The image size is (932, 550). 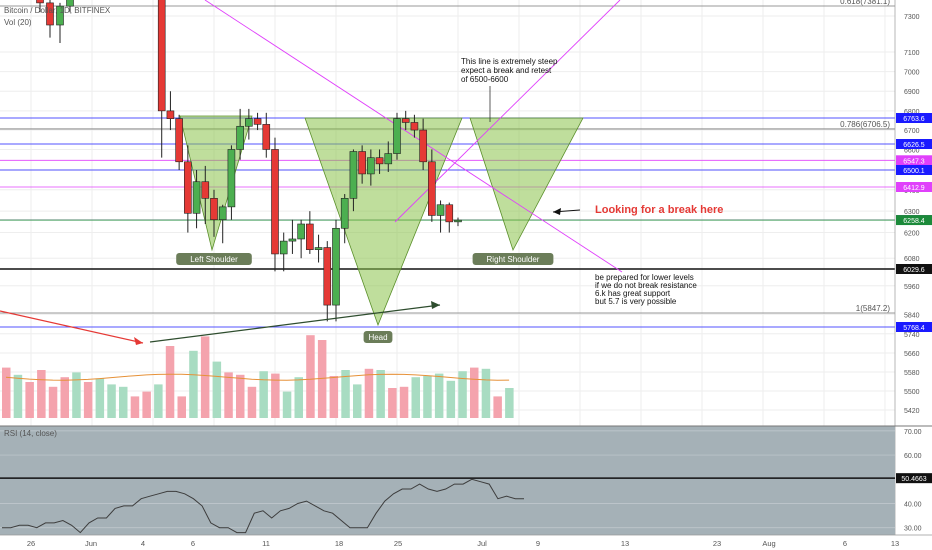 I want to click on time-tick-label: Jul, so click(x=482, y=543).